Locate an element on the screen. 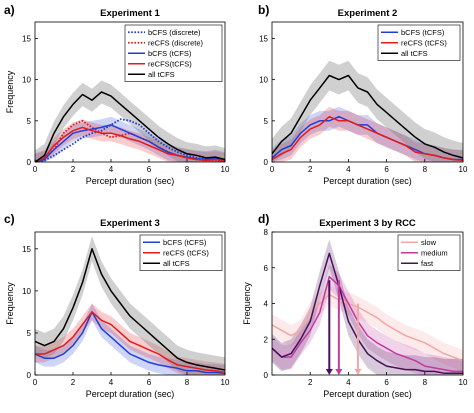 Image resolution: width=474 pixels, height=413 pixels. chart-title: Experiment 3 is located at coordinates (130, 223).